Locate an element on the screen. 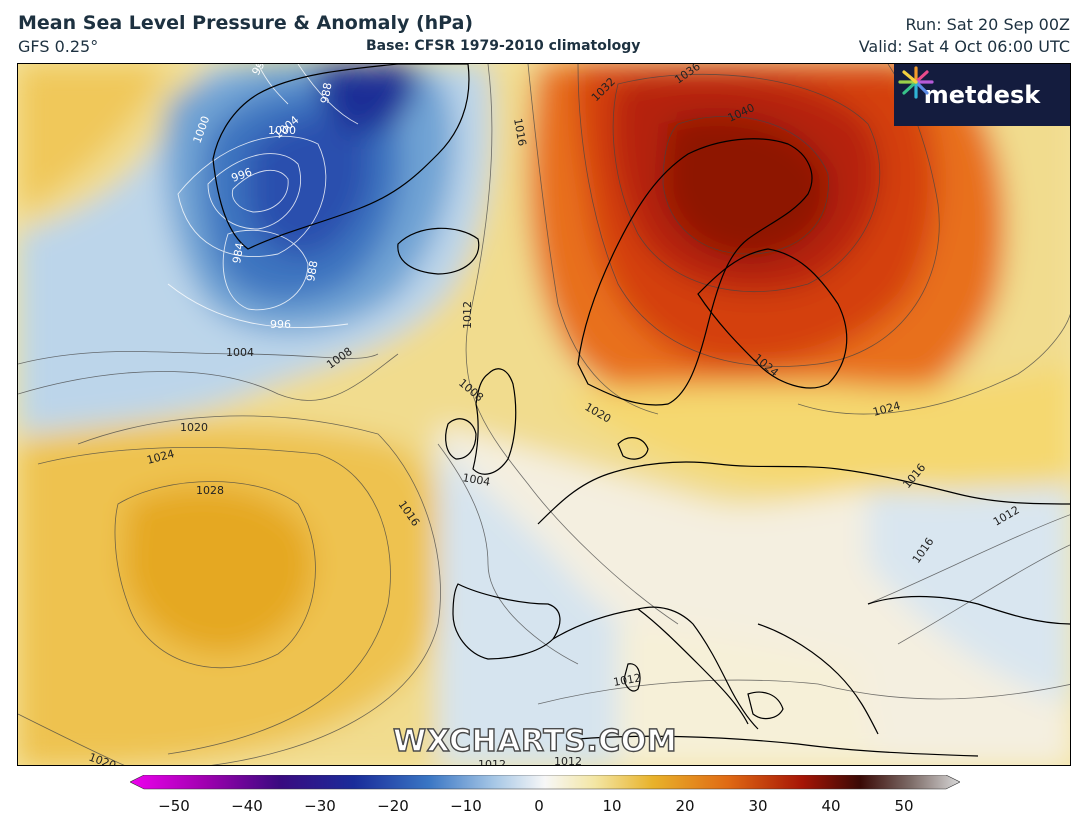 The height and width of the screenshot is (833, 1088). isobars-low is located at coordinates (263, 196).